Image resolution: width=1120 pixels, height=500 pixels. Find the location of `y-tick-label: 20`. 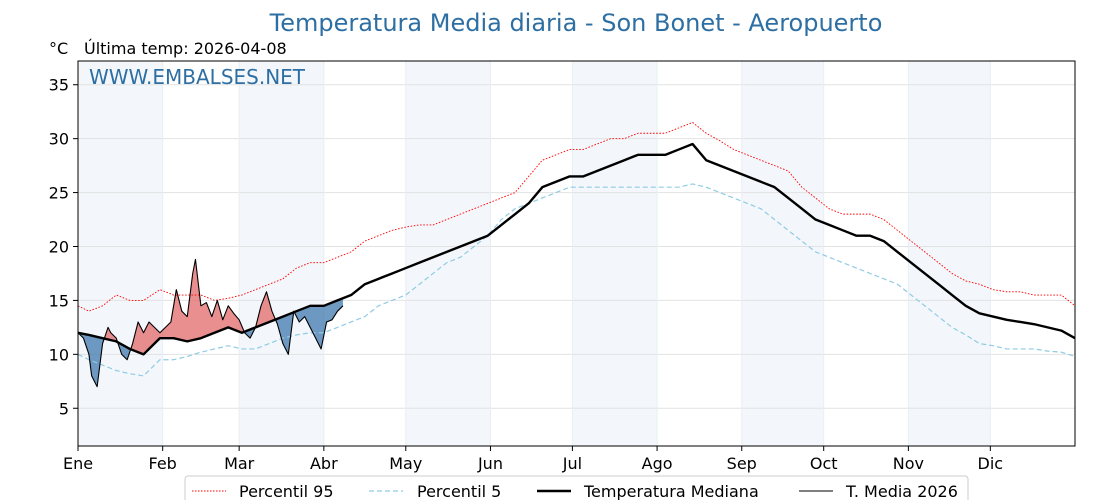

y-tick-label: 20 is located at coordinates (59, 246).